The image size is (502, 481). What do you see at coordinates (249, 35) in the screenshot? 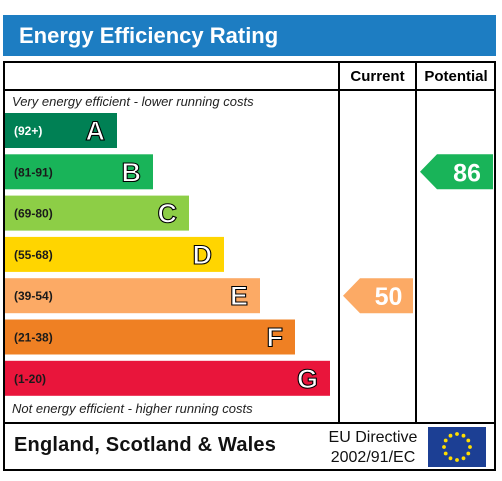
I see `chart-title: Energy Efficiency Rating` at bounding box center [249, 35].